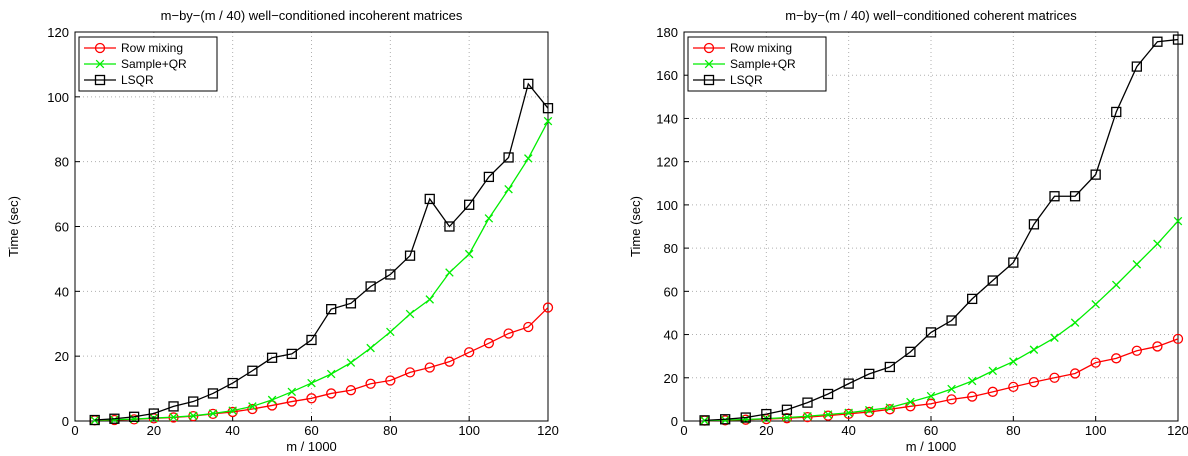 This screenshot has height=456, width=1188. I want to click on x-tick-label: 100, so click(1096, 430).